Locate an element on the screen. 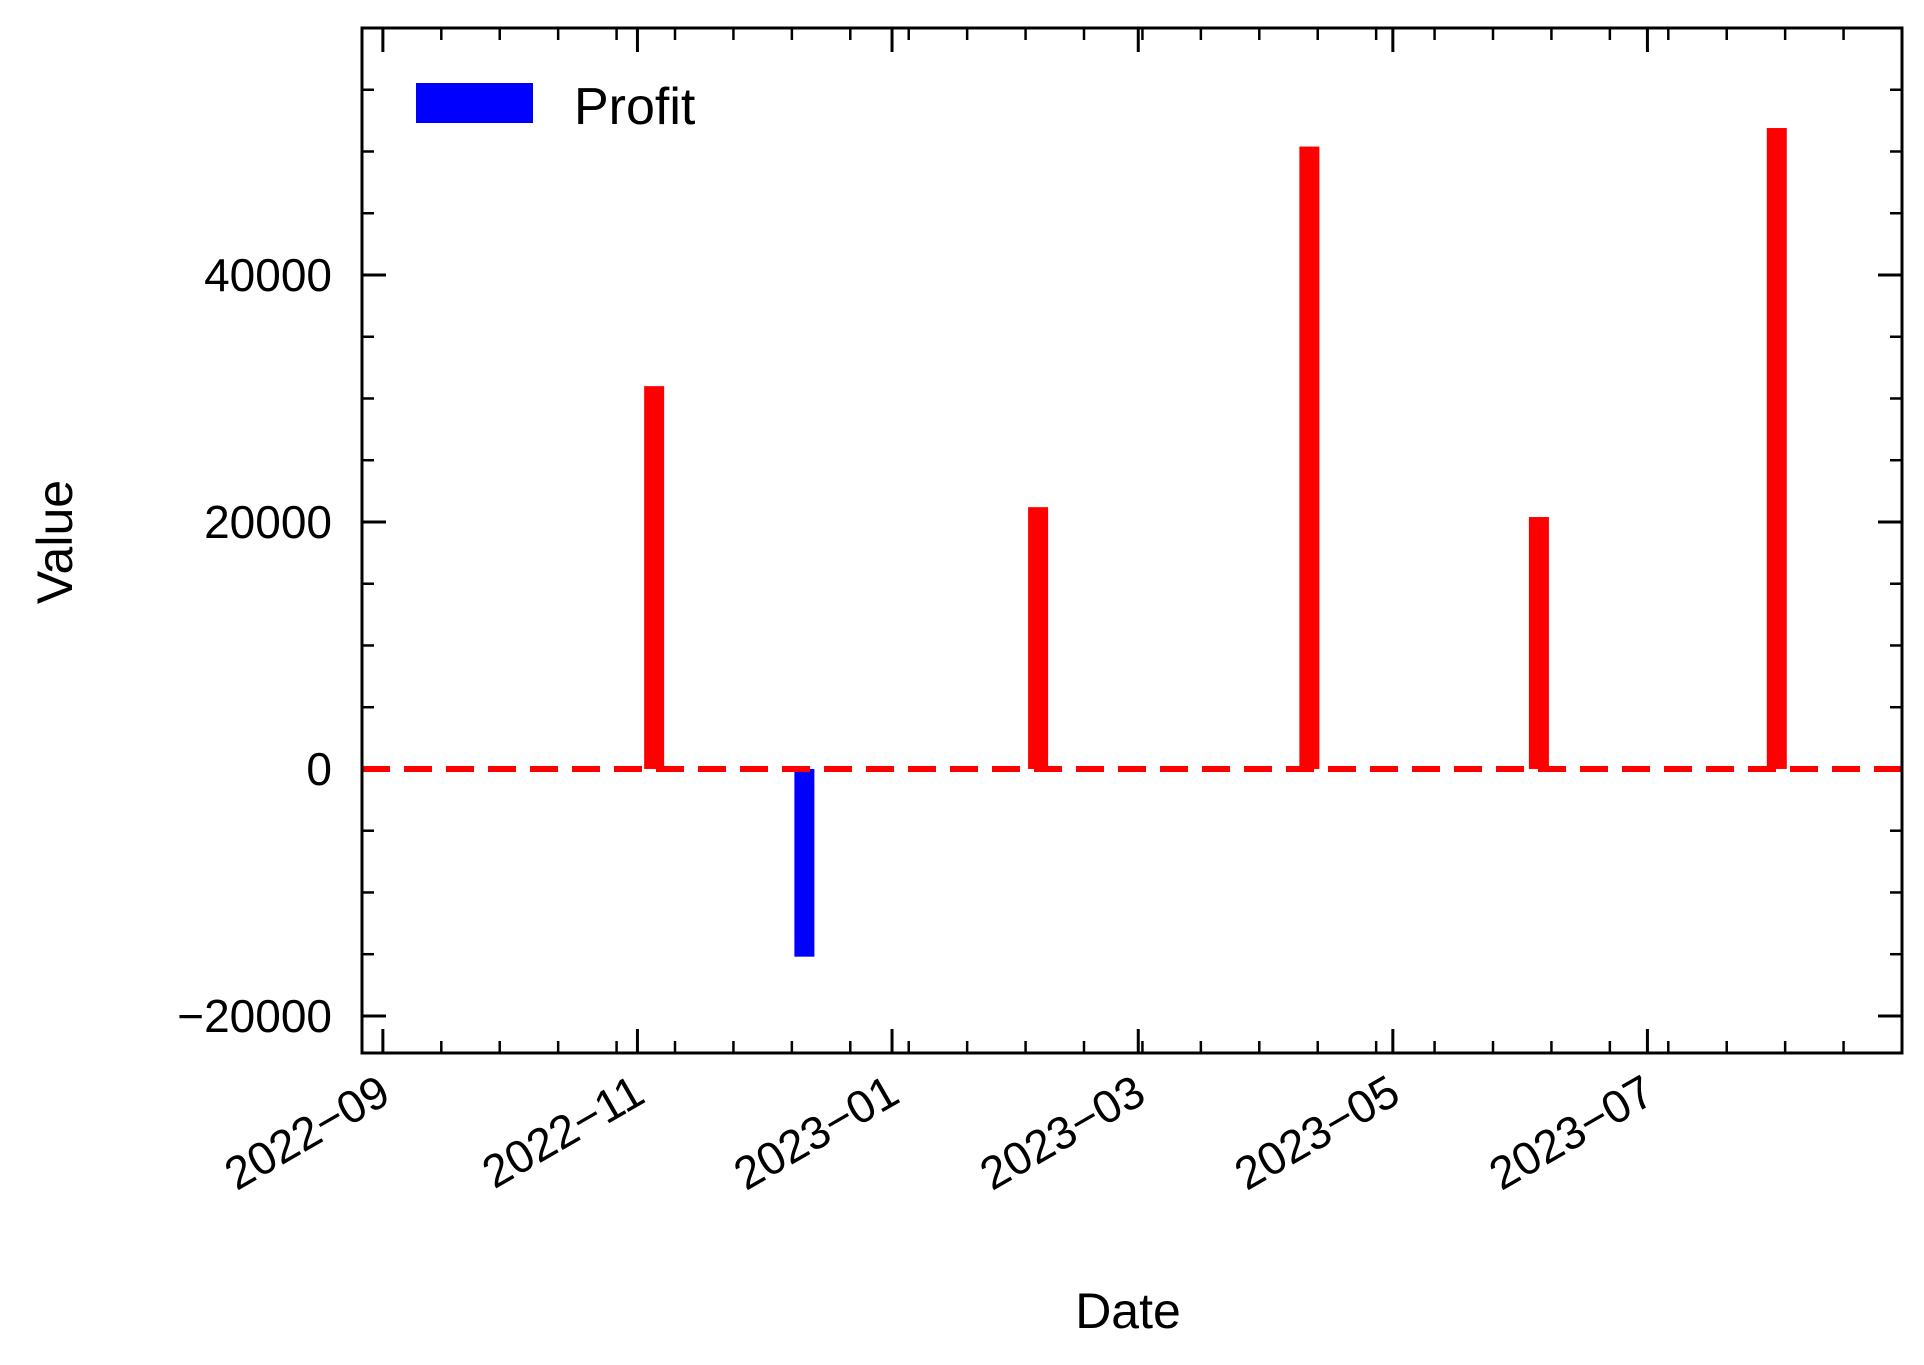 The width and height of the screenshot is (1924, 1365). y-axis-title: Value is located at coordinates (55, 542).